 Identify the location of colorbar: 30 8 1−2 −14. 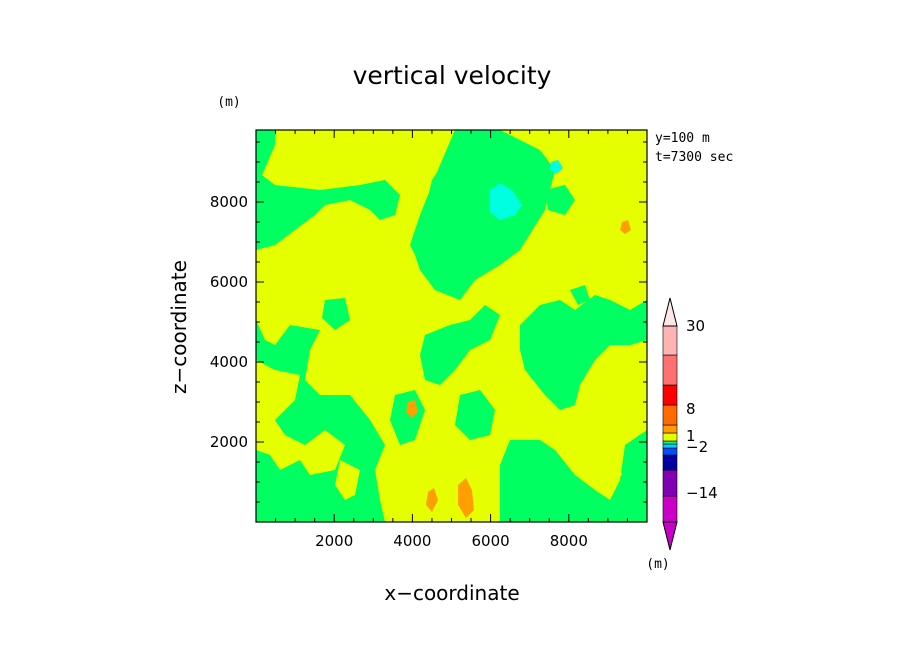
(690, 424).